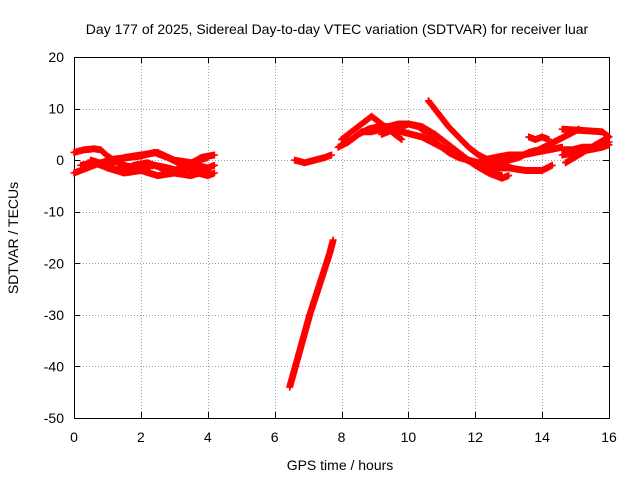  Describe the element at coordinates (54, 366) in the screenshot. I see `y-tick-label: -40` at that location.